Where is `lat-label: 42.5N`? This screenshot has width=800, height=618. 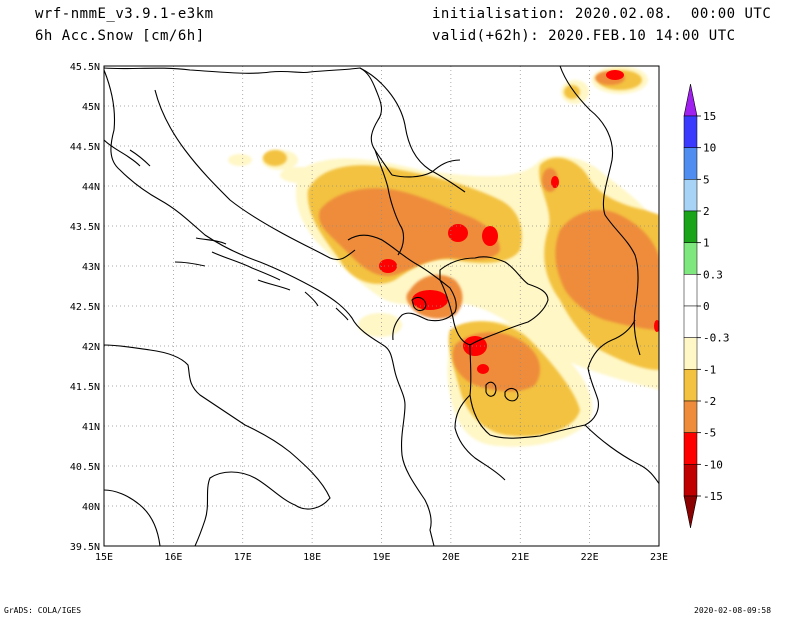 lat-label: 42.5N is located at coordinates (85, 307).